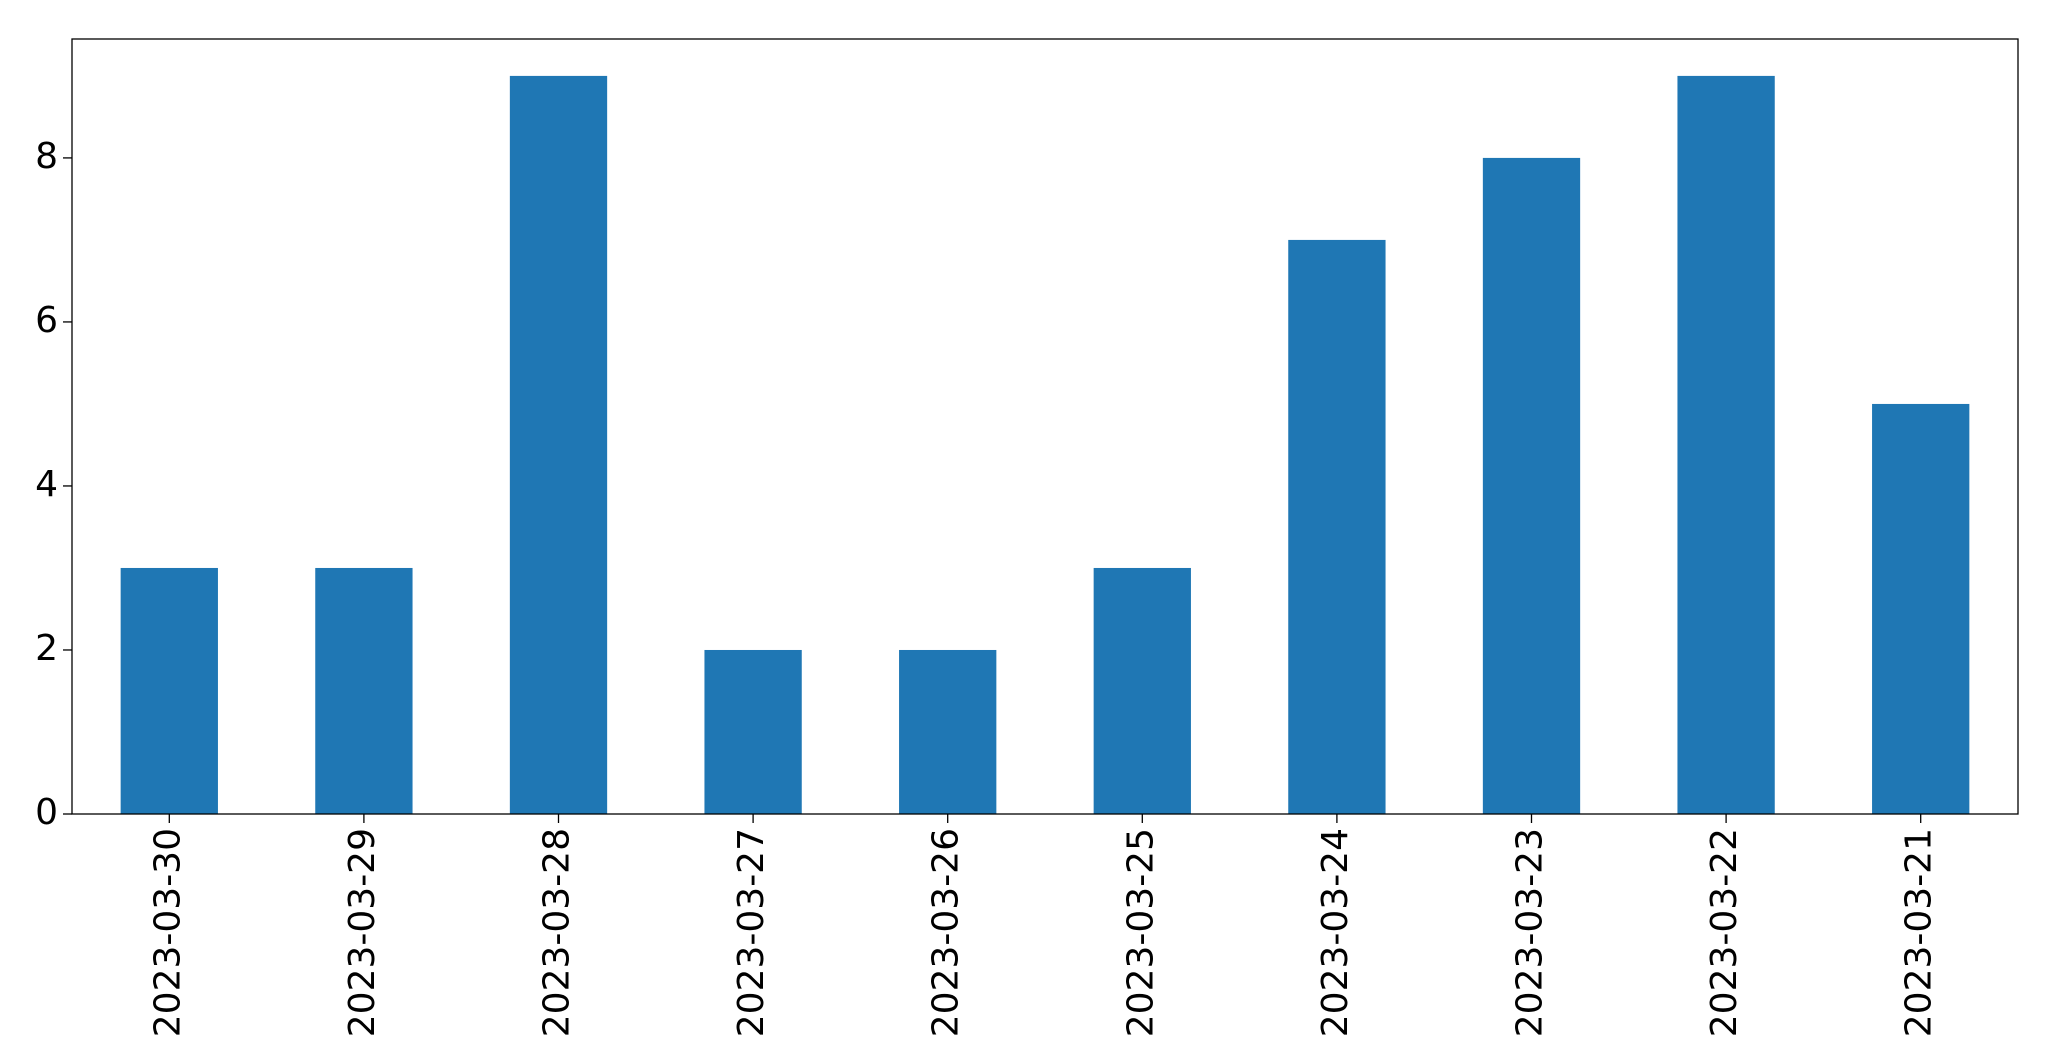  I want to click on x-tick-label: 2023-03-25, so click(1140, 932).